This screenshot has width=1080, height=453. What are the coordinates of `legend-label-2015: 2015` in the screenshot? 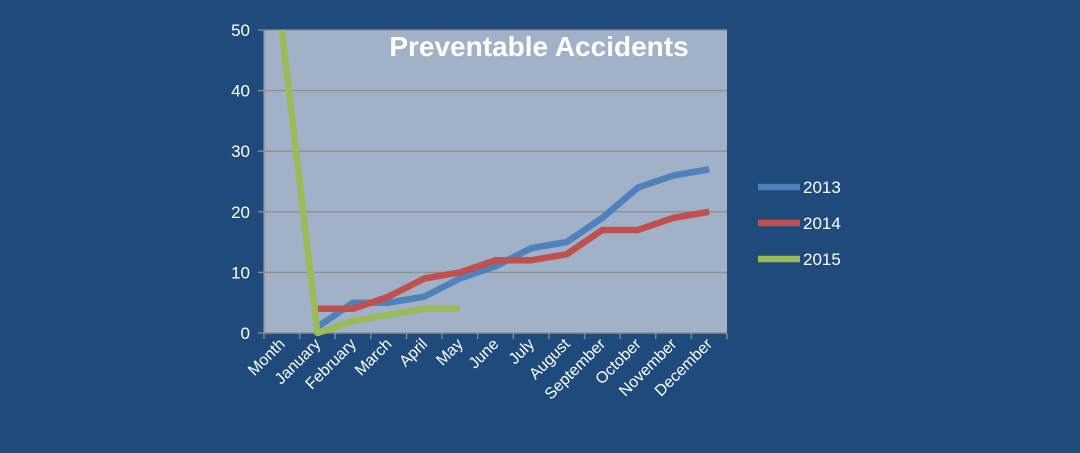 It's located at (822, 259).